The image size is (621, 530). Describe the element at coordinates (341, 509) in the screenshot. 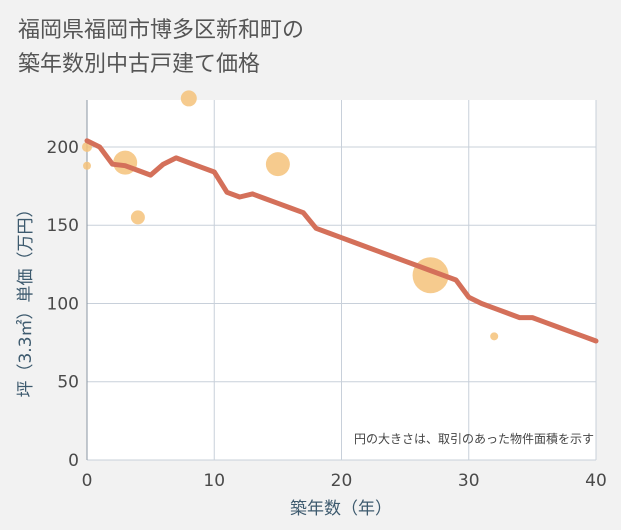

I see `x-axis-label: 築年数（年）` at that location.